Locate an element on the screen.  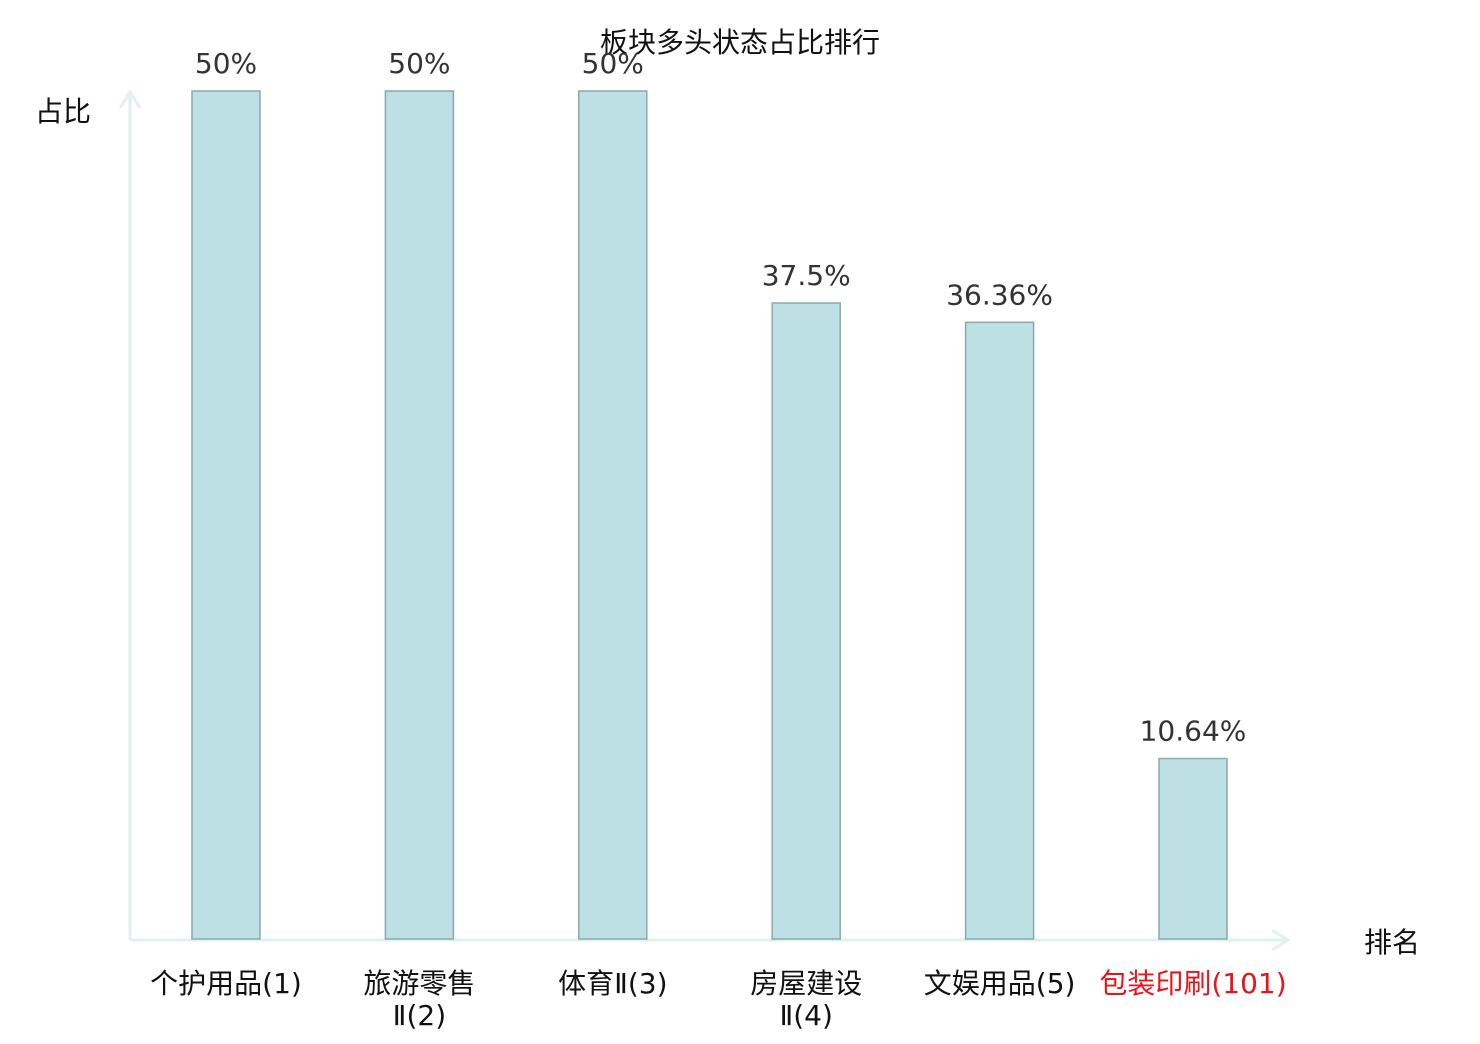
category-rank: Ⅱ(4) is located at coordinates (805, 1015).